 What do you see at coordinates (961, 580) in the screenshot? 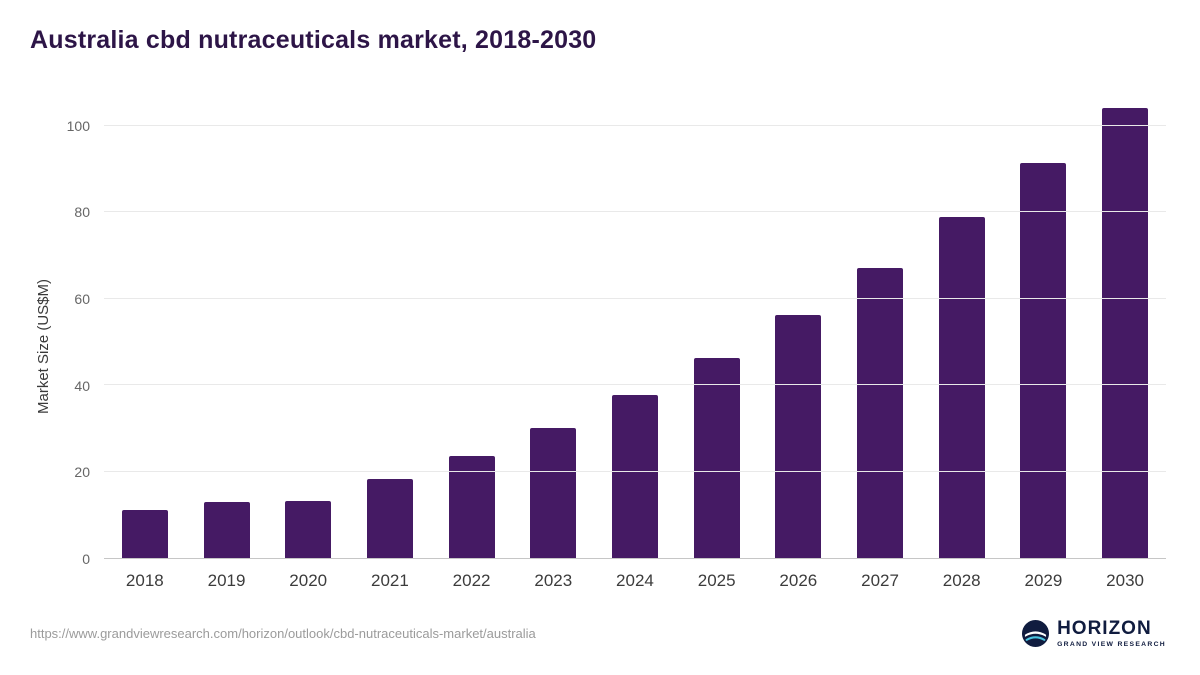
I see `x-tick-label-2028: 2028` at bounding box center [961, 580].